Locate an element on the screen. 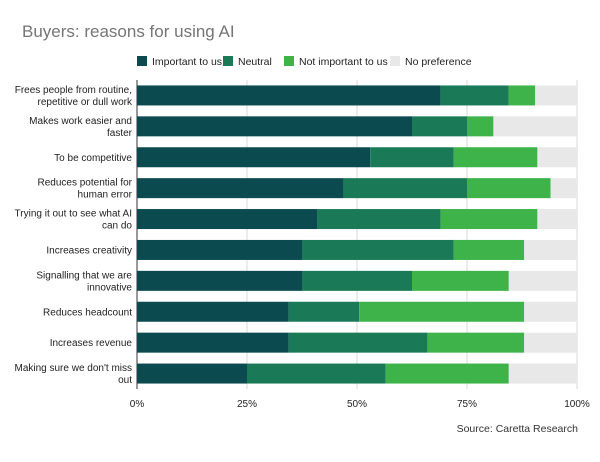 The width and height of the screenshot is (600, 462). category-label: Signalling that we are is located at coordinates (84, 275).